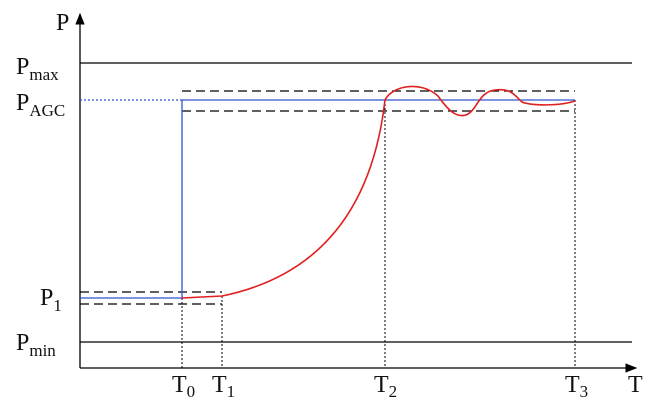 Image resolution: width=662 pixels, height=408 pixels. What do you see at coordinates (42, 350) in the screenshot?
I see `label-subscript: min` at bounding box center [42, 350].